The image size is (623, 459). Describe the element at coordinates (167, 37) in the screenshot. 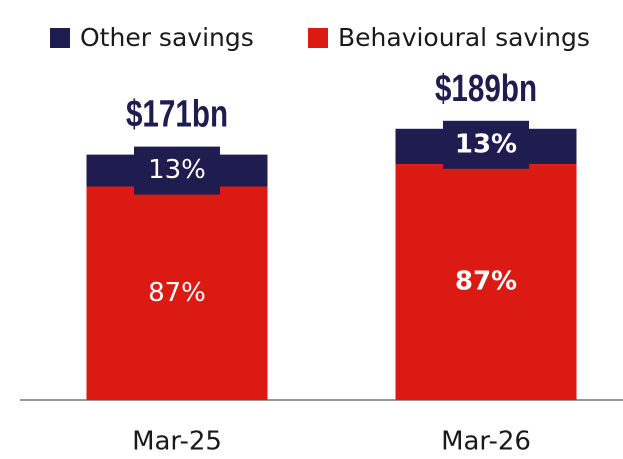

I see `legend-label: Other savings` at that location.